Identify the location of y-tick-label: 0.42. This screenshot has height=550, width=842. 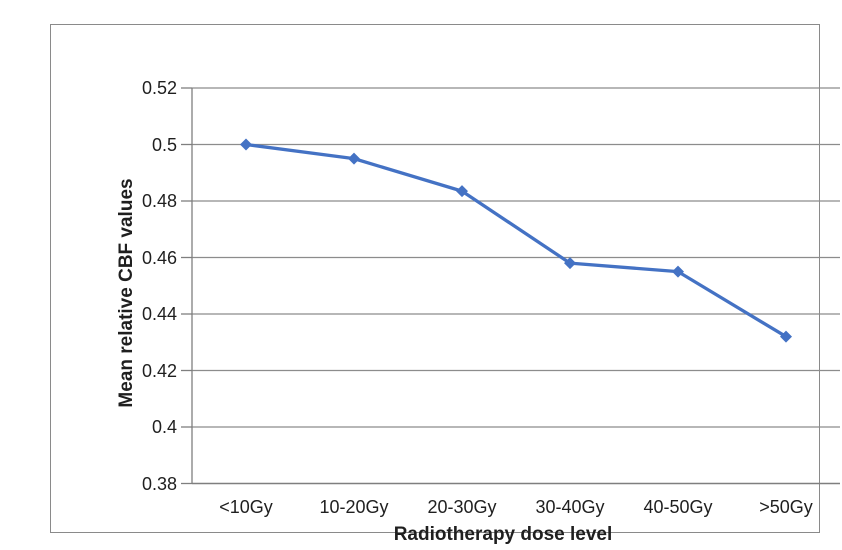
(159, 370).